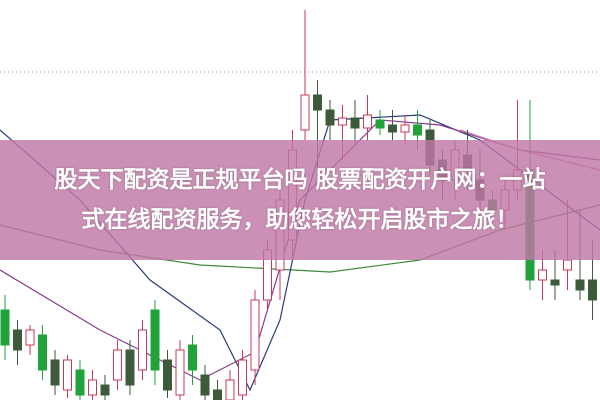  I want to click on headline-line-1: 股天下配资是正规平台吗 股票配资开户网：一站, so click(300, 180).